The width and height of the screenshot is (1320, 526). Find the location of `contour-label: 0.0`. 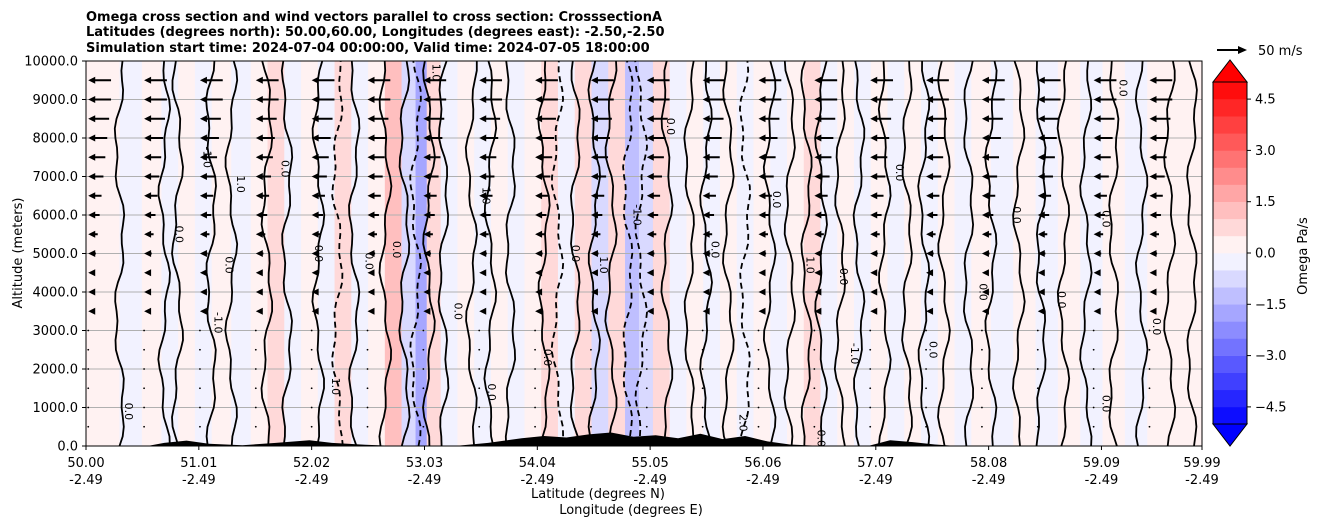

contour-label: 0.0 is located at coordinates (396, 250).